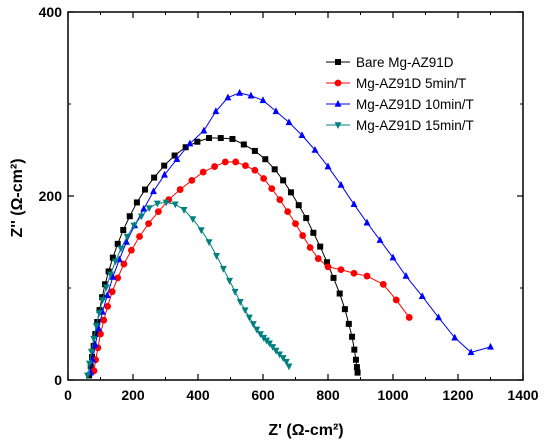 Image resolution: width=550 pixels, height=445 pixels. Describe the element at coordinates (405, 62) in the screenshot. I see `legend-label: Bare Mg-AZ91D` at that location.